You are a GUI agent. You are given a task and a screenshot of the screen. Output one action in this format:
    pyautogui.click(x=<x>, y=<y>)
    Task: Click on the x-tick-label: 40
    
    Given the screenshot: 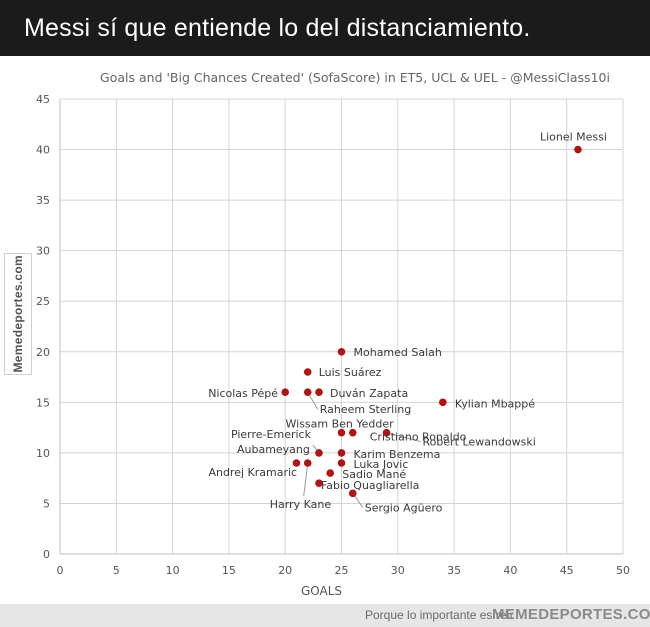 What is the action you would take?
    pyautogui.click(x=510, y=570)
    